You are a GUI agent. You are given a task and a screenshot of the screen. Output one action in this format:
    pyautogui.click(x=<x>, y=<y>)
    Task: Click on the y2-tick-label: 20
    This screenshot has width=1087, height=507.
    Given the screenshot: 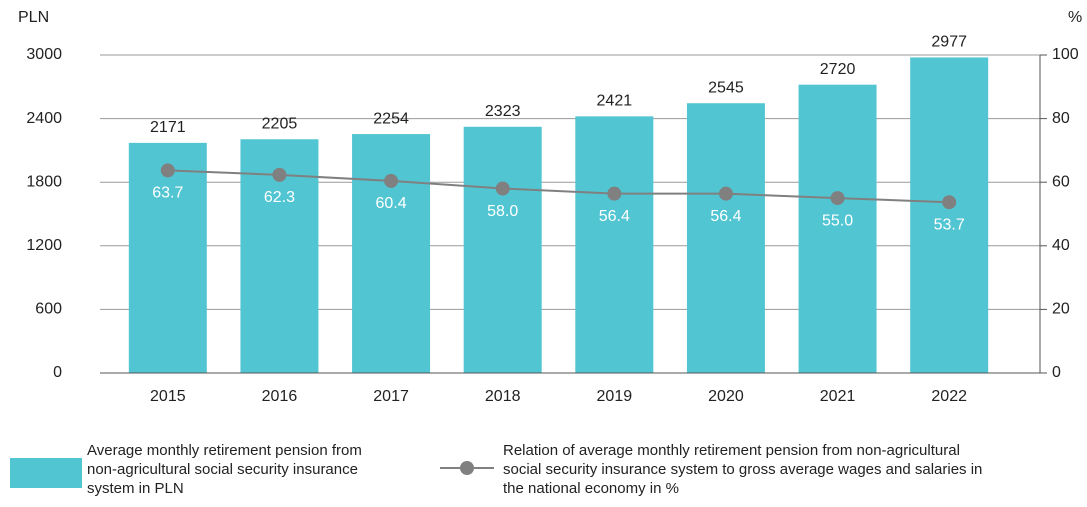 What is the action you would take?
    pyautogui.click(x=1061, y=309)
    